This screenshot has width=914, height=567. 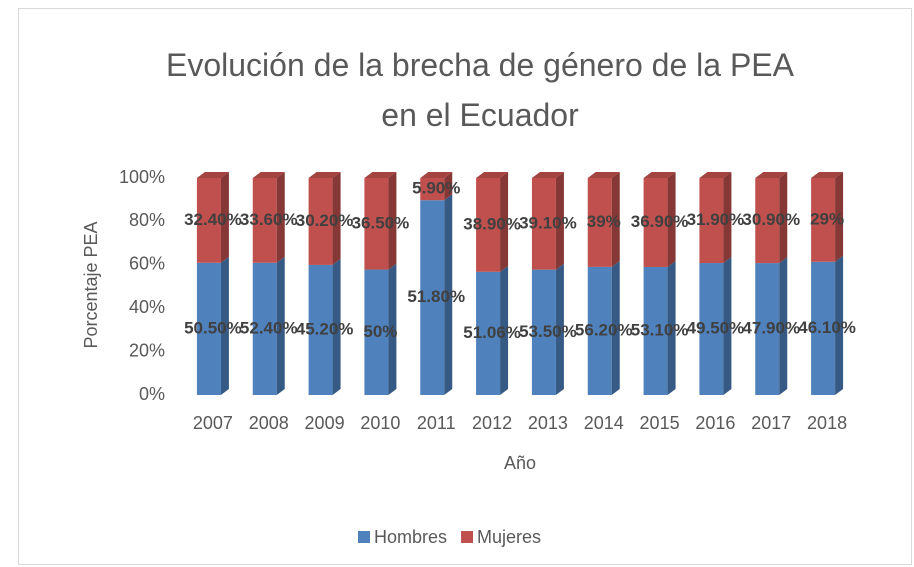 I want to click on data-label: 31.90%, so click(x=716, y=219).